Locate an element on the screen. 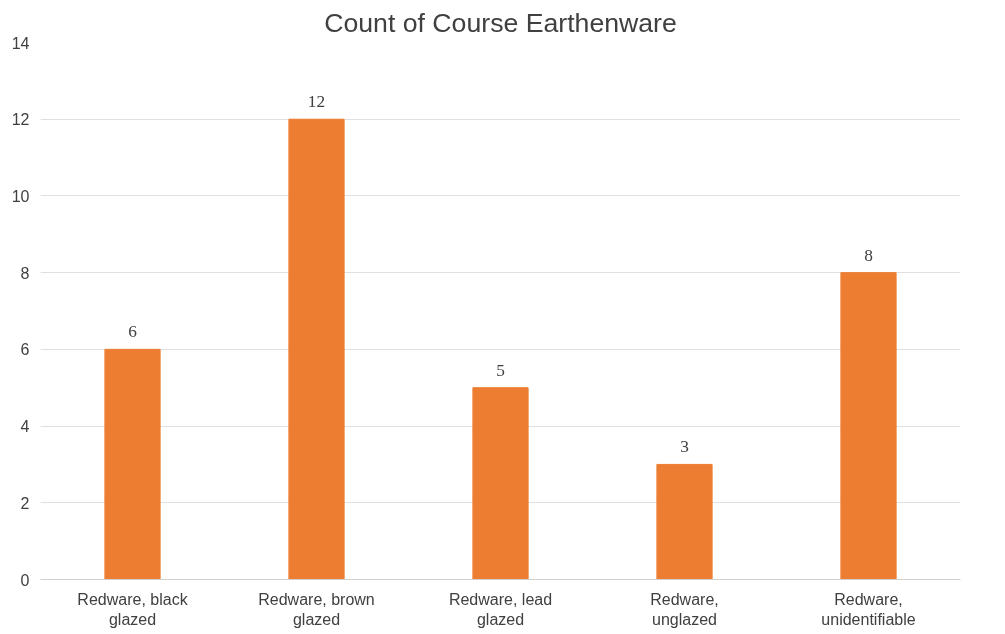  x-tick-label: Redware, brown glazed is located at coordinates (316, 609).